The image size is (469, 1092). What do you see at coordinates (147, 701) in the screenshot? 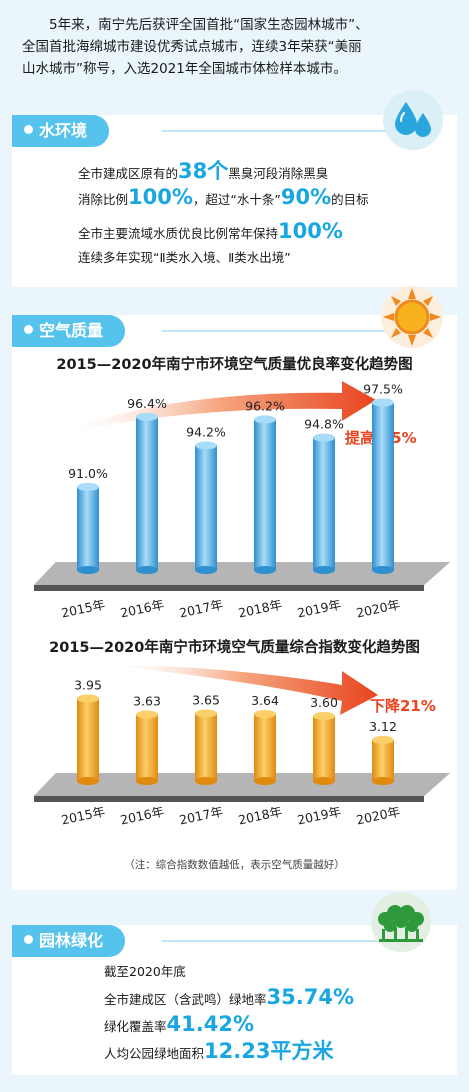
I see `data-label-1: 3.63` at bounding box center [147, 701].